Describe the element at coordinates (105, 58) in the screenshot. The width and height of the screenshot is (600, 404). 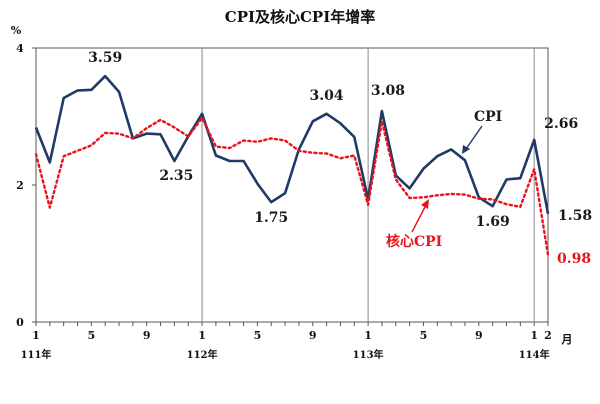
I see `cpi-data-label: 3.59` at that location.